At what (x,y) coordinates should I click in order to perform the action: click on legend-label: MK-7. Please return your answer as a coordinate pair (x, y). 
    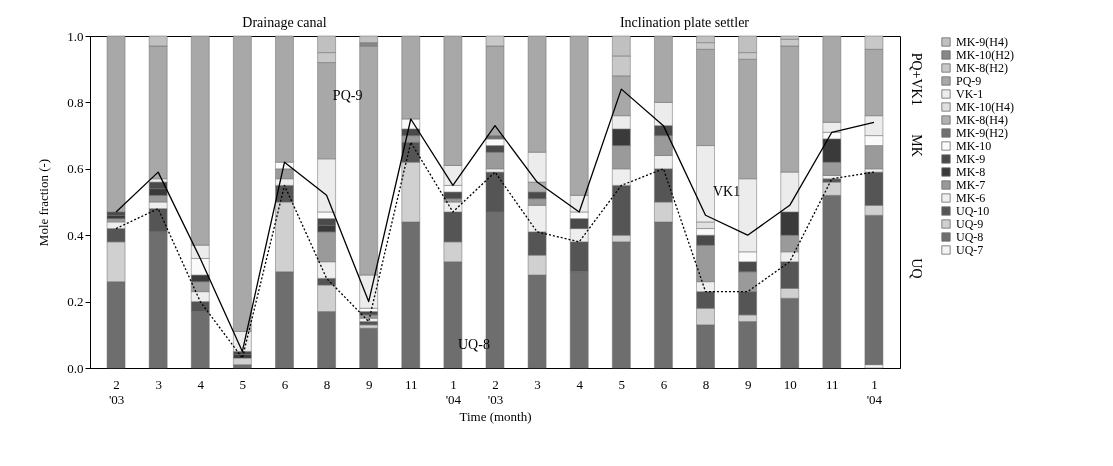
    Looking at the image, I should click on (971, 185).